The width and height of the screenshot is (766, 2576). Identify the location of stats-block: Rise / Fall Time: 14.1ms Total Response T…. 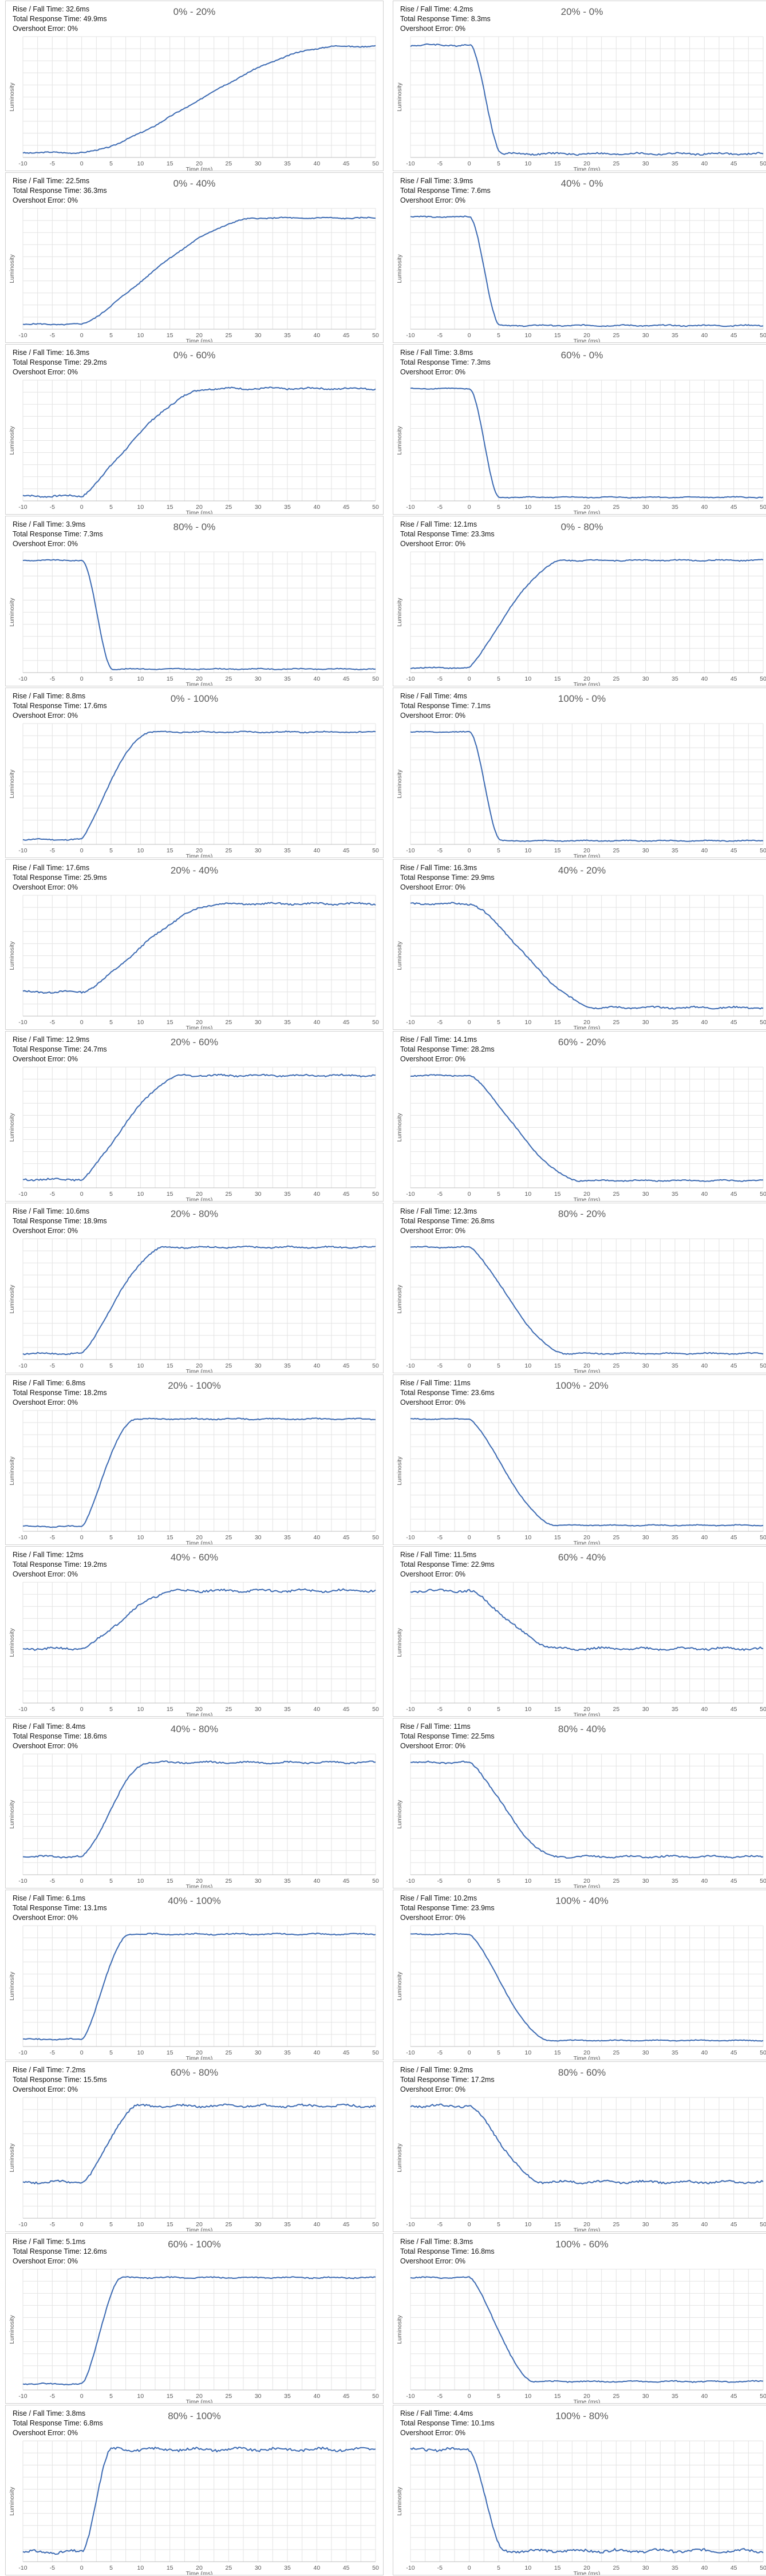
(447, 1049).